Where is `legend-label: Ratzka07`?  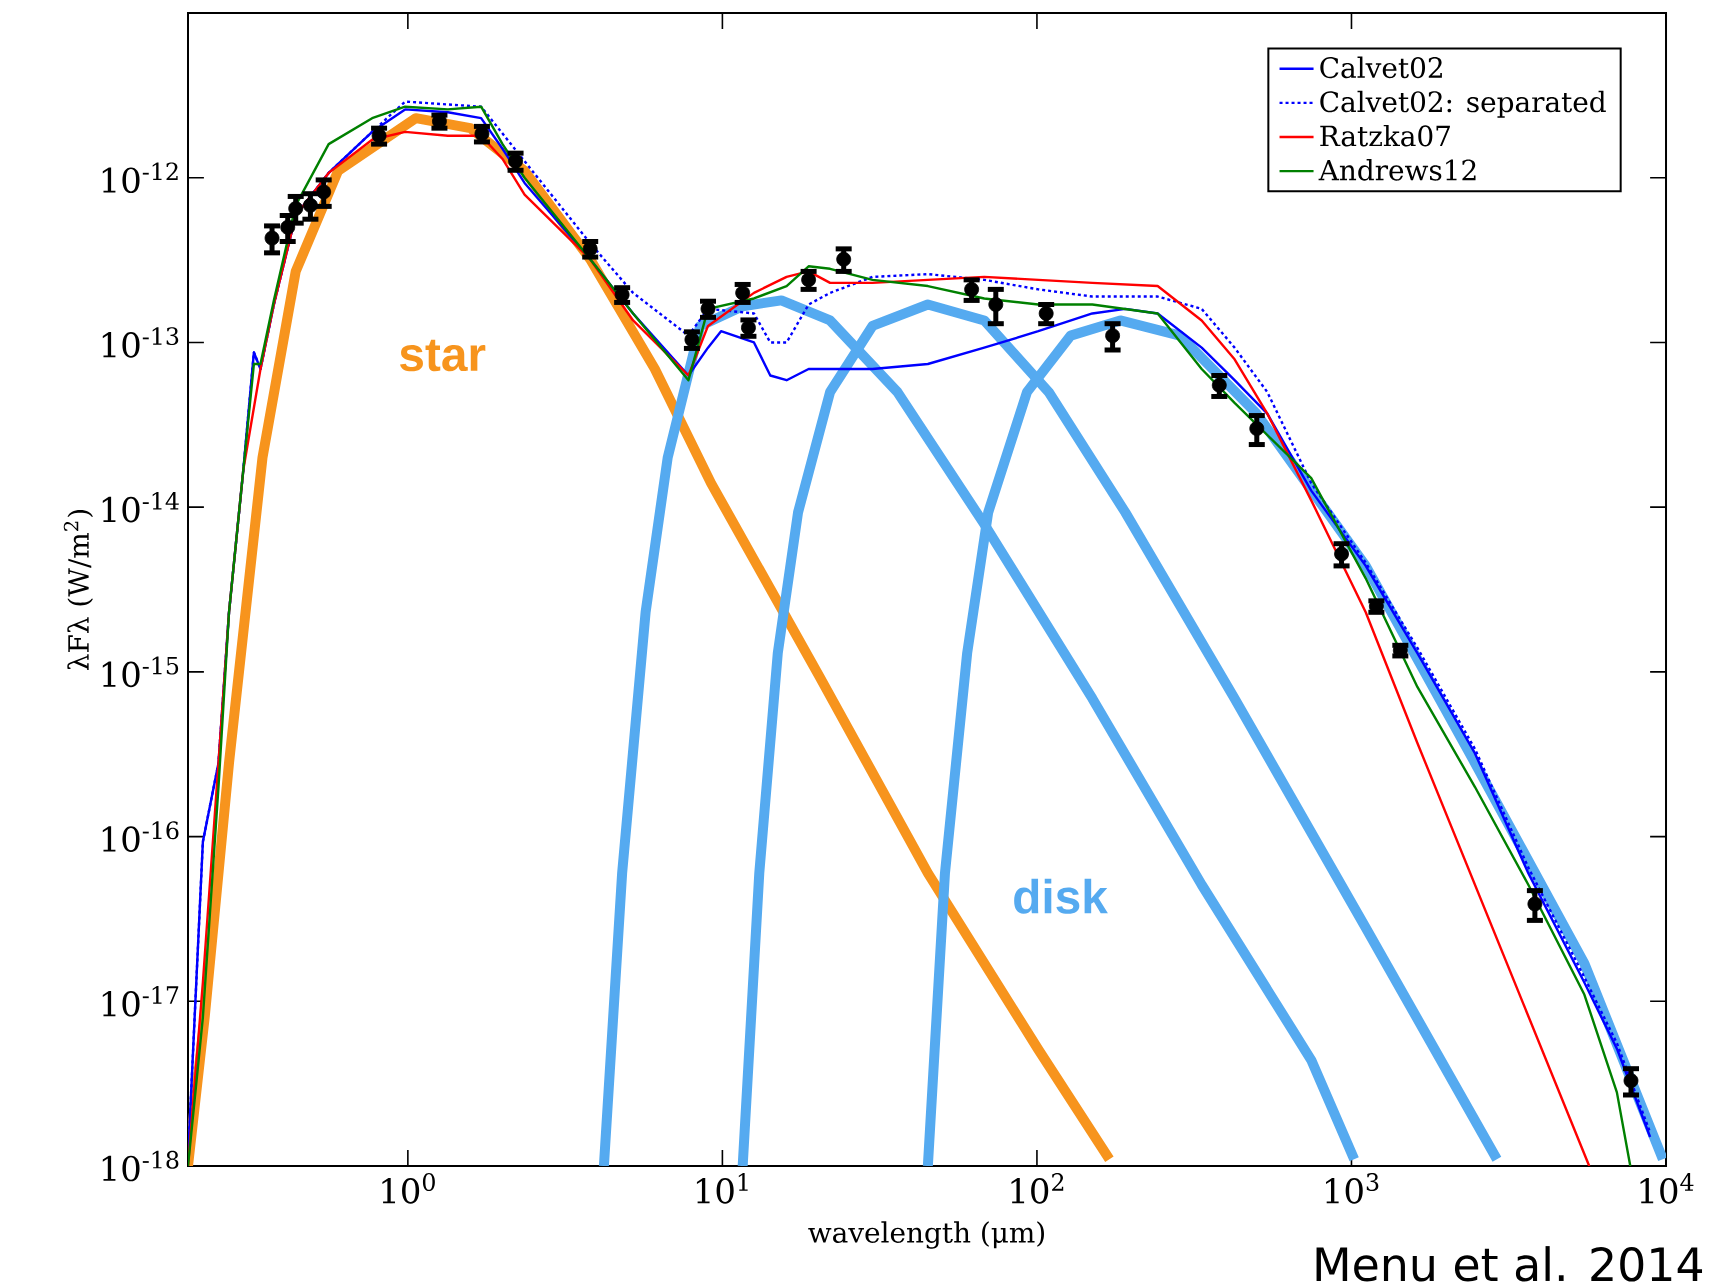 legend-label: Ratzka07 is located at coordinates (1385, 135).